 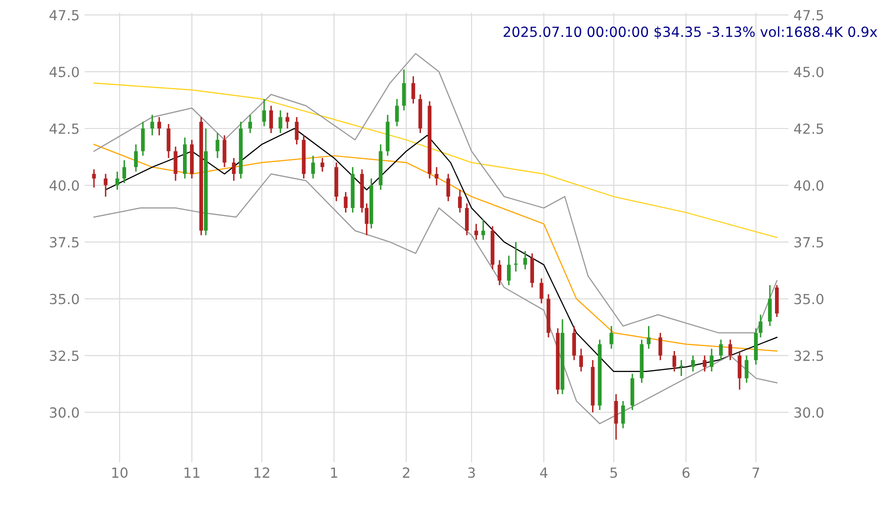 What do you see at coordinates (64, 185) in the screenshot?
I see `y-tick-label: 40.0` at bounding box center [64, 185].